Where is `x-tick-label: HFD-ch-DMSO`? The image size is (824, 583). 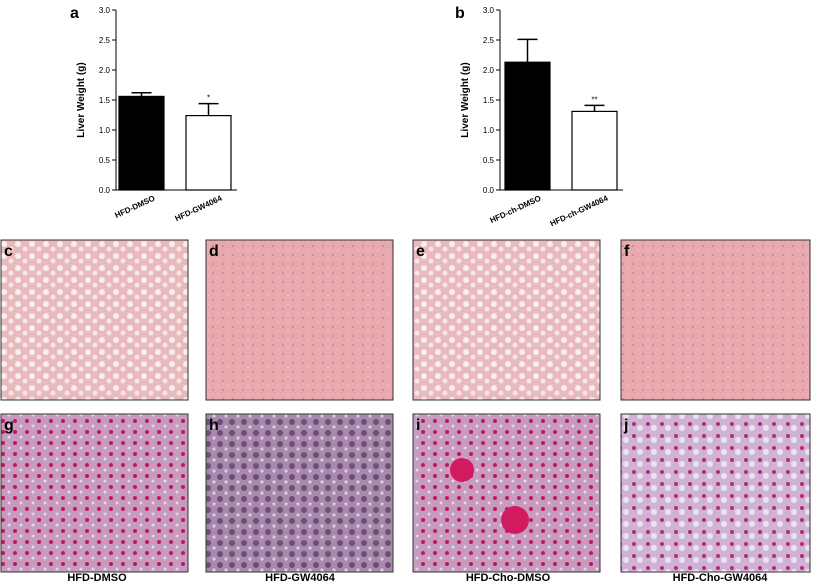 x-tick-label: HFD-ch-DMSO is located at coordinates (516, 209).